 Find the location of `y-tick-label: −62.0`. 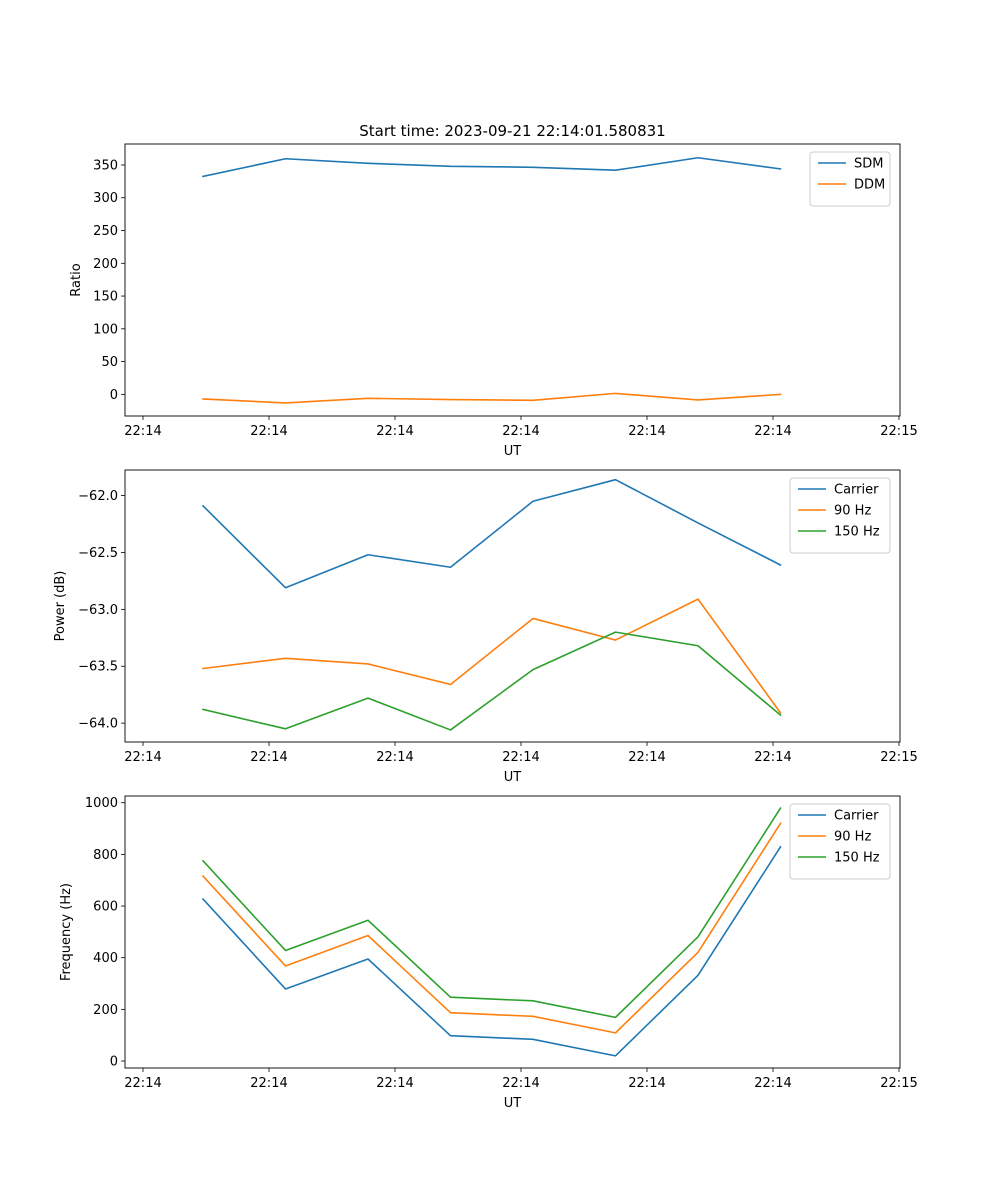

y-tick-label: −62.0 is located at coordinates (98, 496).